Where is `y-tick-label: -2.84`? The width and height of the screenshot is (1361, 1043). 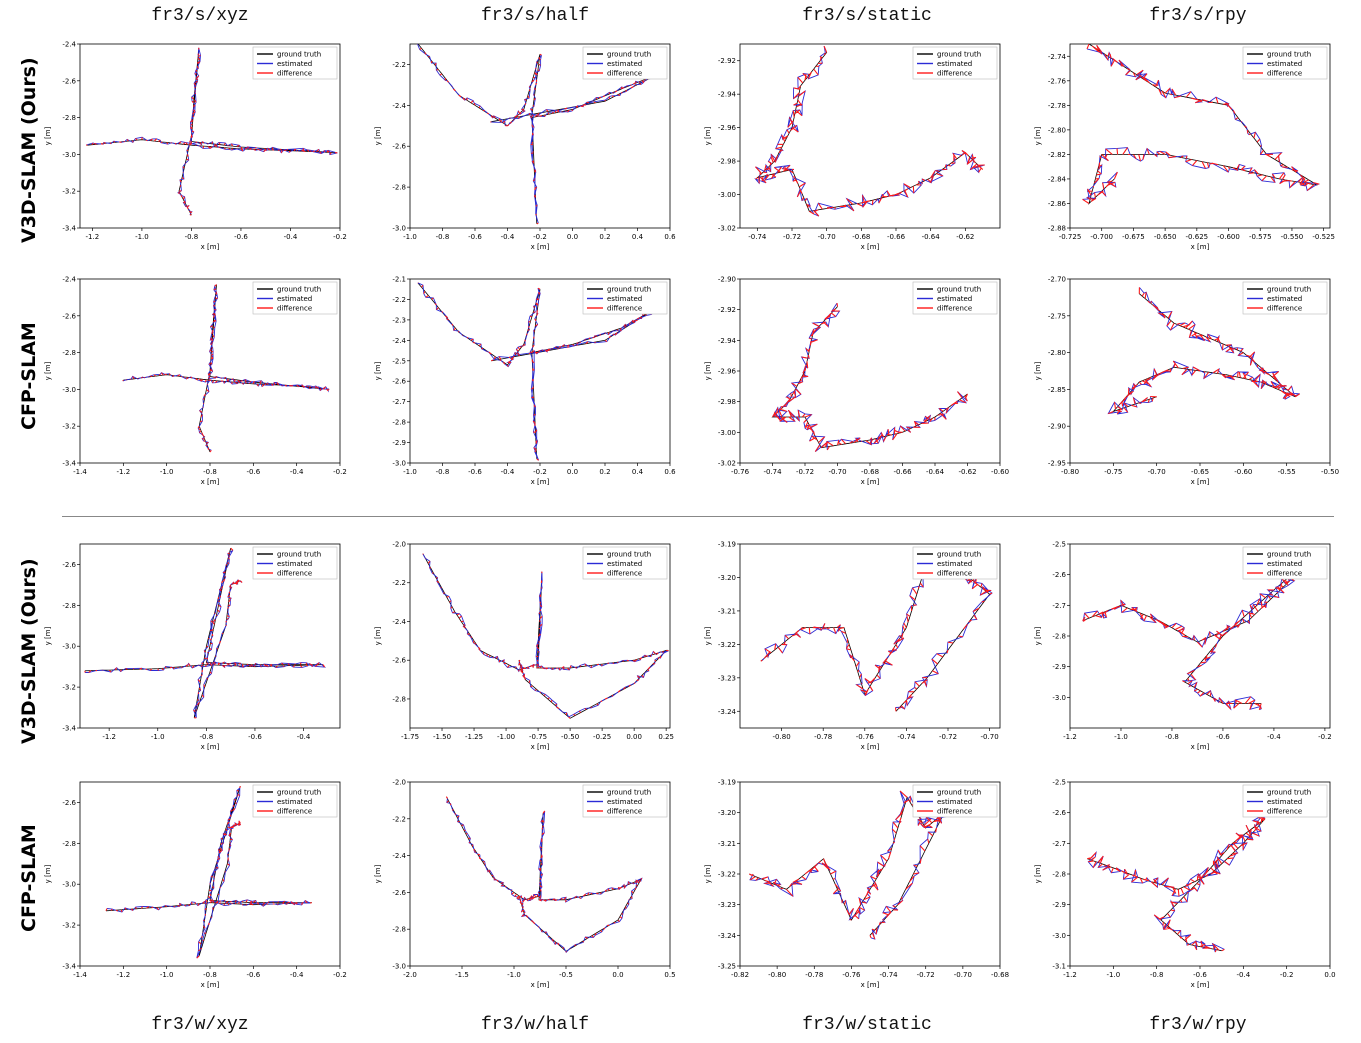 y-tick-label: -2.84 is located at coordinates (1057, 179).